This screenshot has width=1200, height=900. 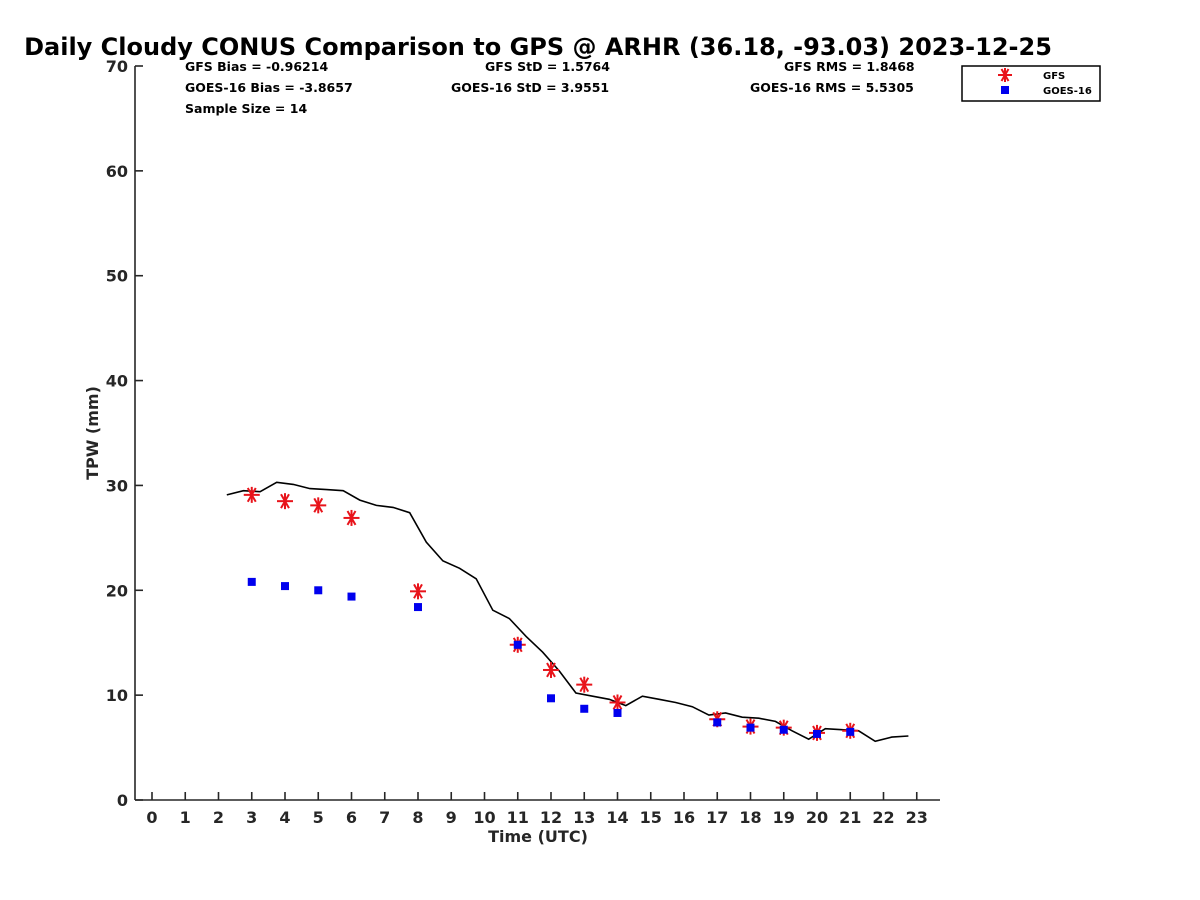 I want to click on x-axis-label: Time (UTC), so click(x=538, y=836).